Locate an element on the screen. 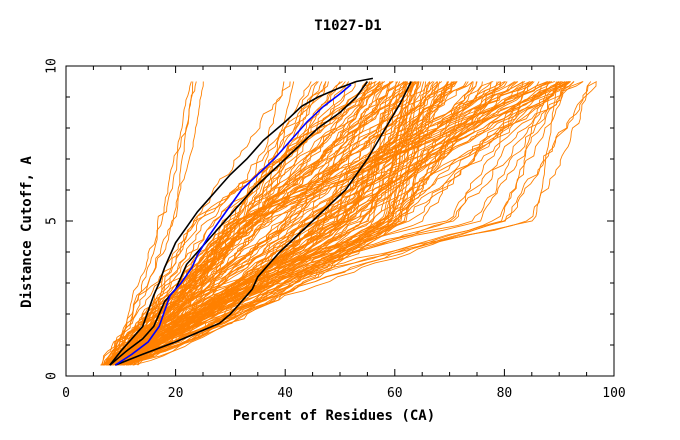 The height and width of the screenshot is (440, 680). y-axis-title: Distance Cutoff, A is located at coordinates (27, 232).